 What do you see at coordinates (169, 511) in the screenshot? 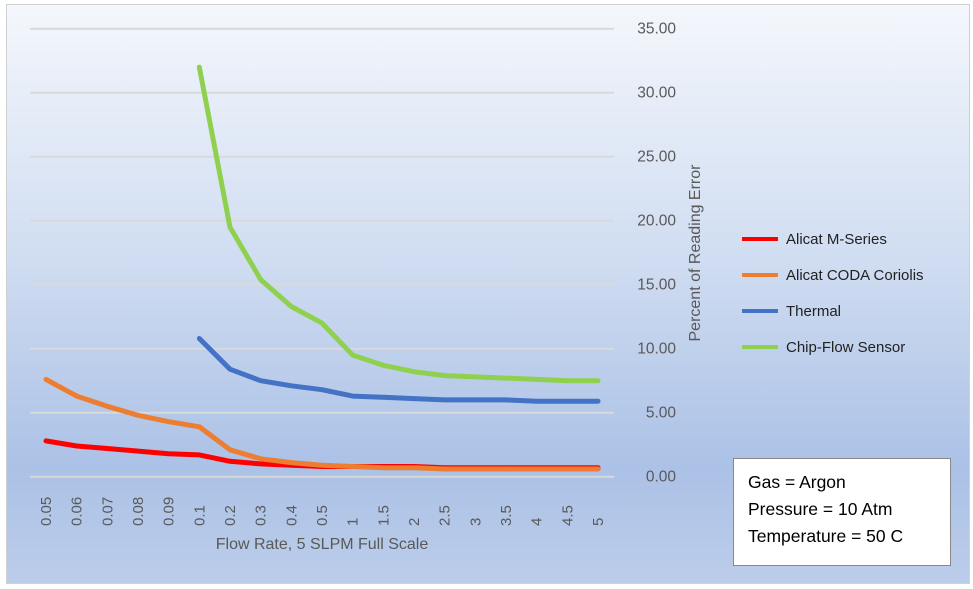
I see `x-tick-label: 0.09` at bounding box center [169, 511].